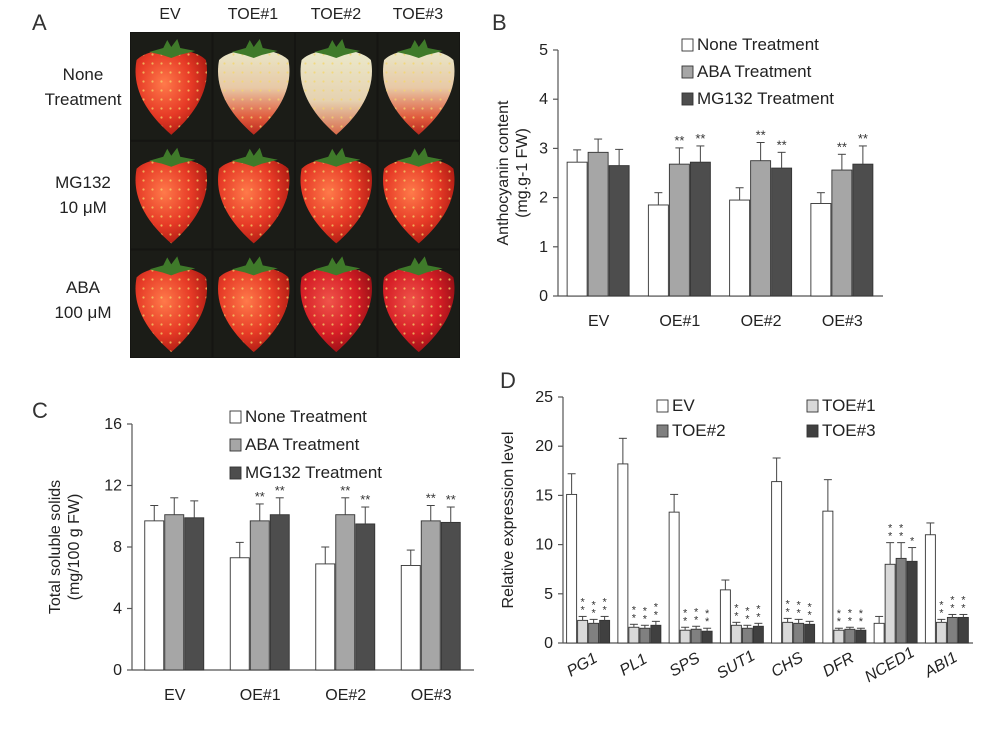 This screenshot has width=982, height=729. What do you see at coordinates (543, 247) in the screenshot?
I see `y-tick-label: 1` at bounding box center [543, 247].